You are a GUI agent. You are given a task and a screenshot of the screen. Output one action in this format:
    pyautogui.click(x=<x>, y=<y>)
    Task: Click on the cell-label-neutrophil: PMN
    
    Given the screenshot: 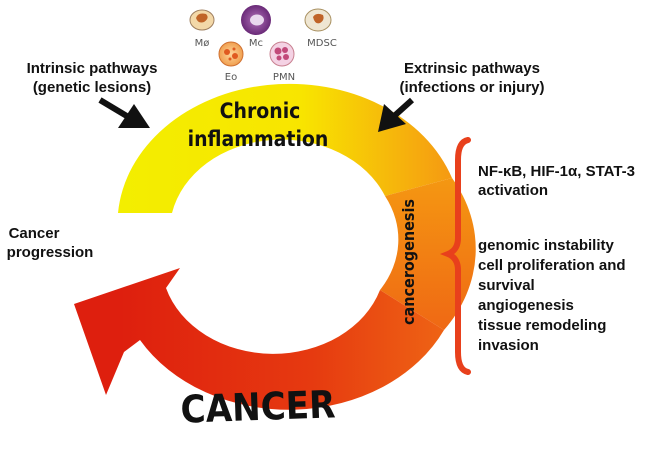 What is the action you would take?
    pyautogui.click(x=284, y=77)
    